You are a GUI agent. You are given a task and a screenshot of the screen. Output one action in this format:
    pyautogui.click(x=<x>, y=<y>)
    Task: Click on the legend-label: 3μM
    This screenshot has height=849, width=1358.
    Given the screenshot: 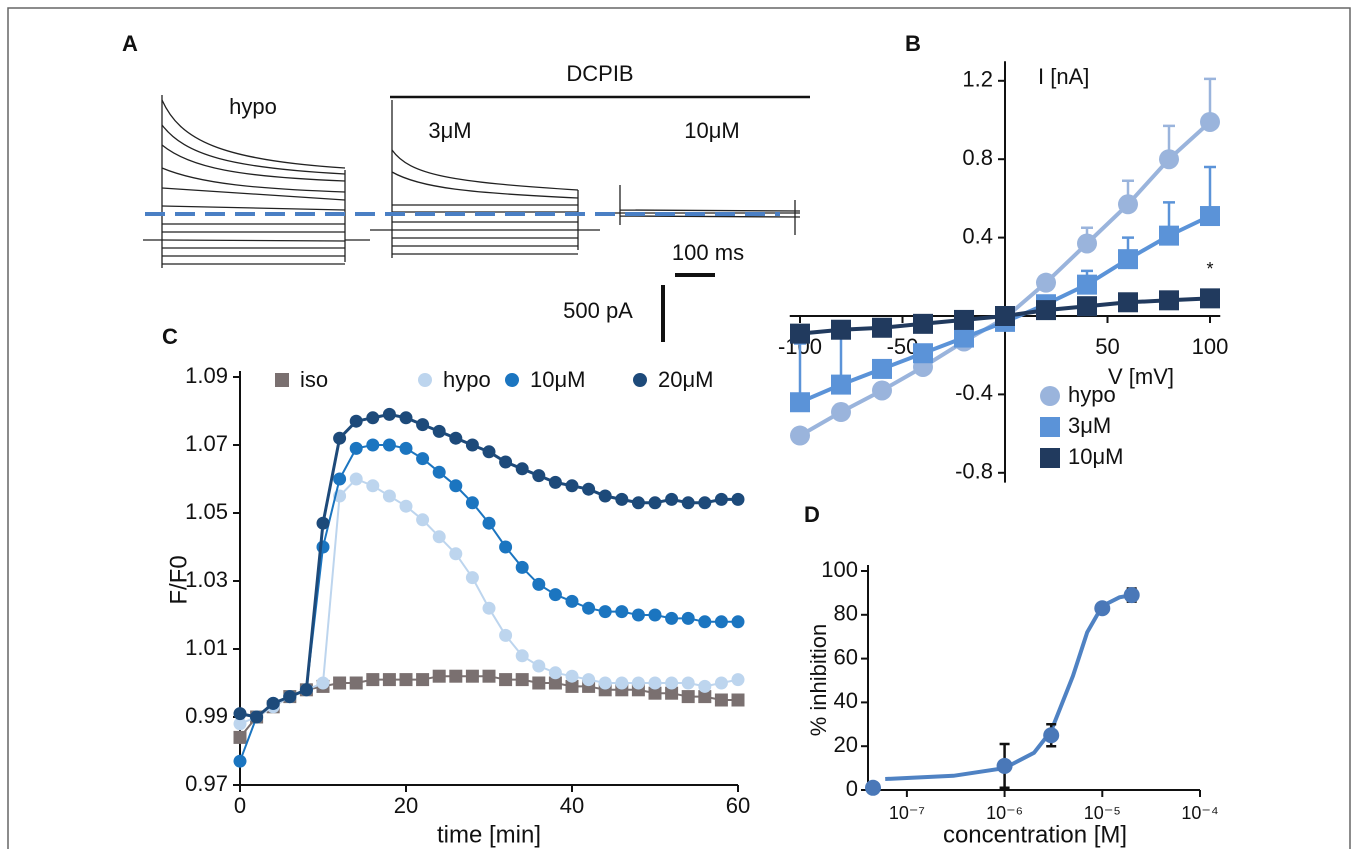 What is the action you would take?
    pyautogui.click(x=1089, y=425)
    